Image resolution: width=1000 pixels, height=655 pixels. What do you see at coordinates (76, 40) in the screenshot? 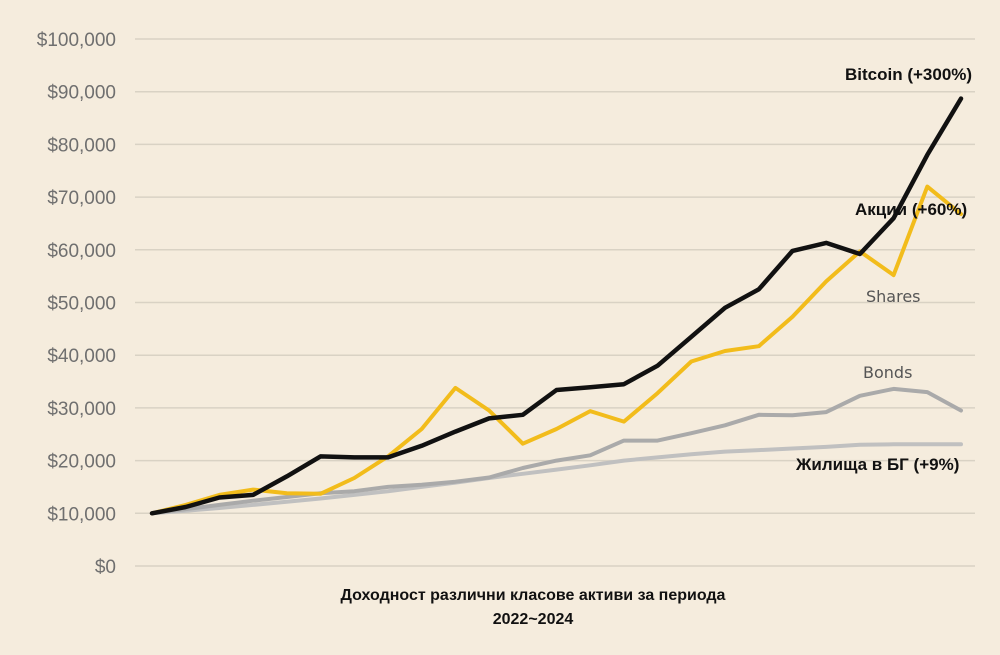
I see `y-tick-label: $100,000` at bounding box center [76, 40].